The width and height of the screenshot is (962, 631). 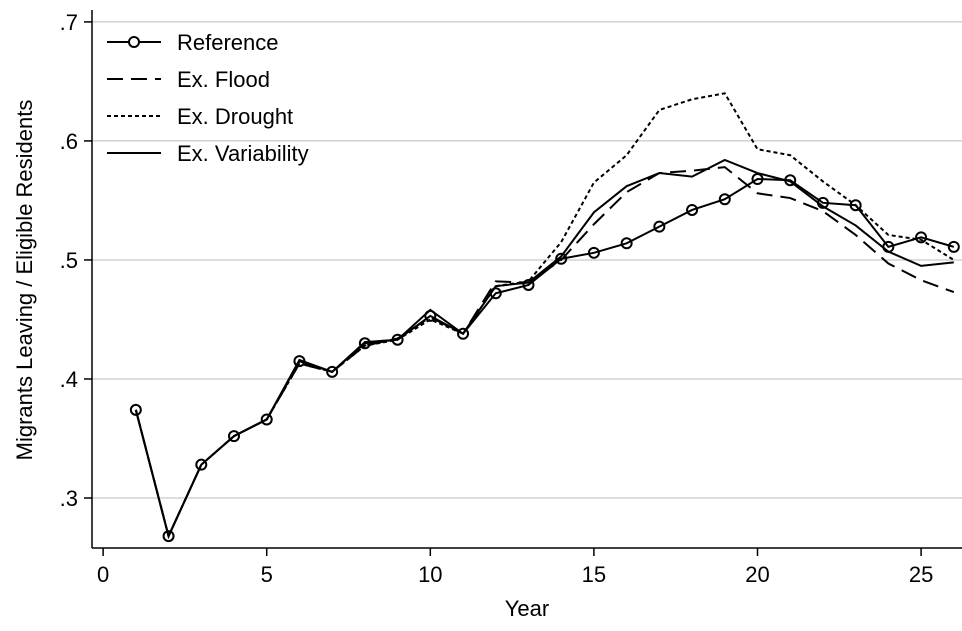 What do you see at coordinates (527, 608) in the screenshot?
I see `x-axis-label: Year` at bounding box center [527, 608].